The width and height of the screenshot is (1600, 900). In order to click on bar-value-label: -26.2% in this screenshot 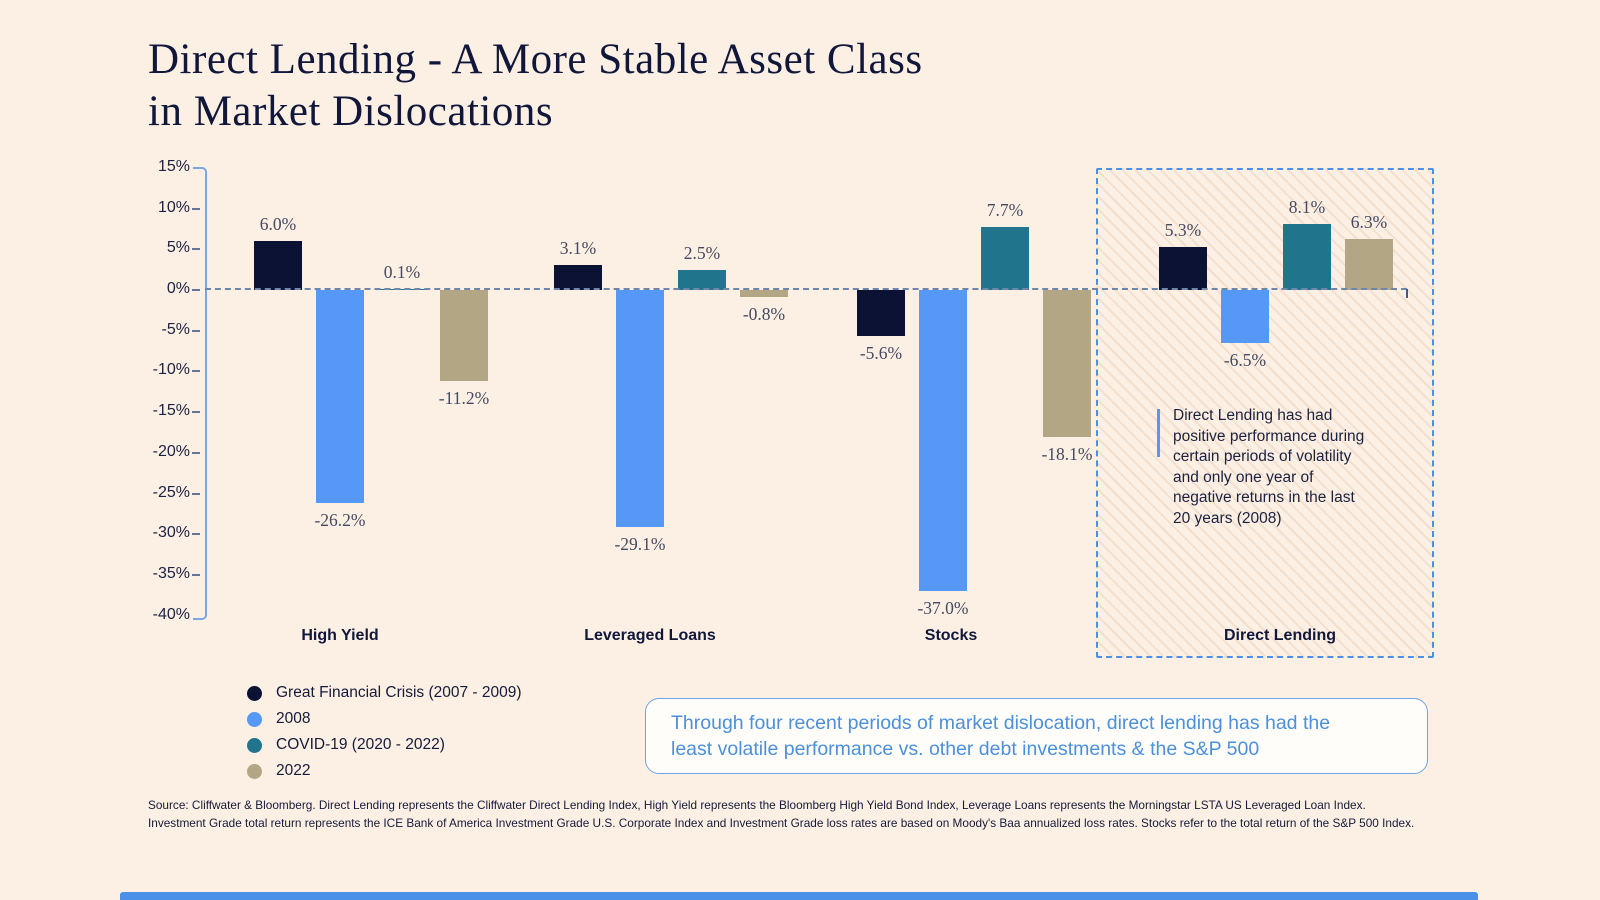, I will do `click(340, 520)`.